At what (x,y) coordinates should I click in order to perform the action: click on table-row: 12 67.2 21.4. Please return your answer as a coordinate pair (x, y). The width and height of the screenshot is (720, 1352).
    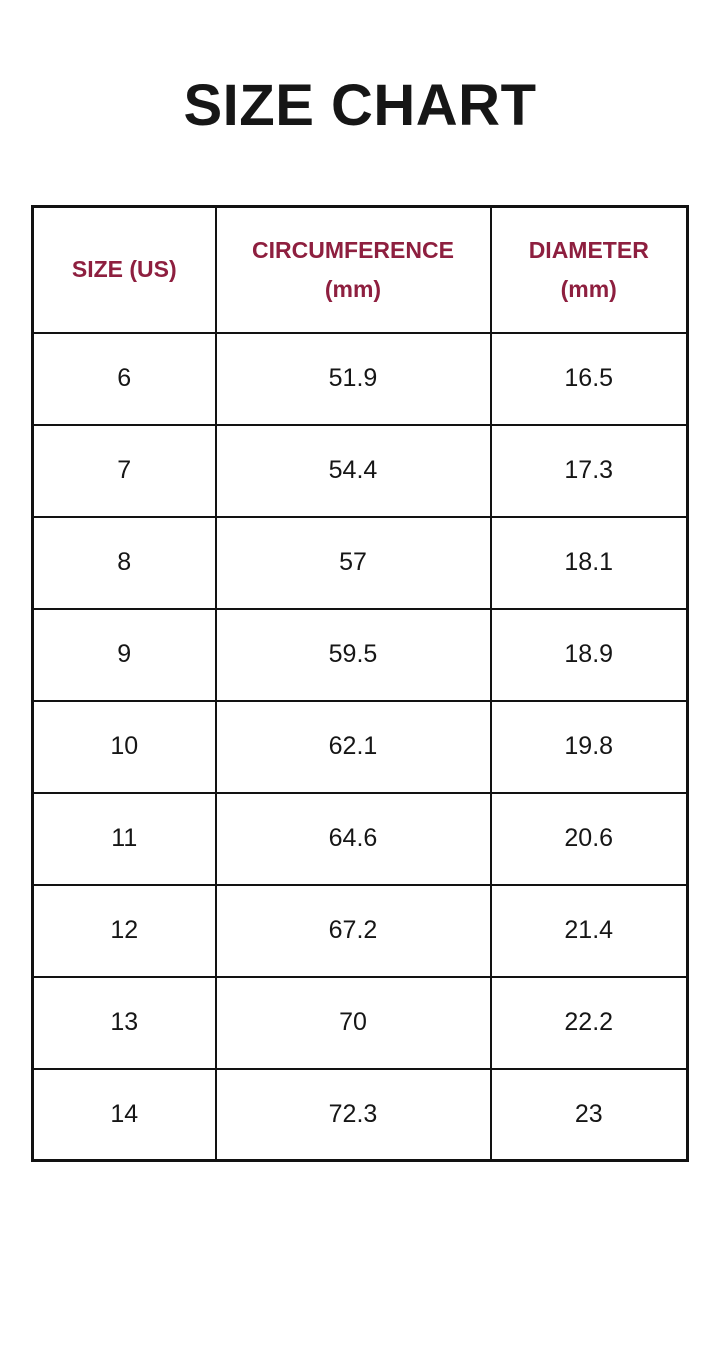
    Looking at the image, I should click on (360, 930).